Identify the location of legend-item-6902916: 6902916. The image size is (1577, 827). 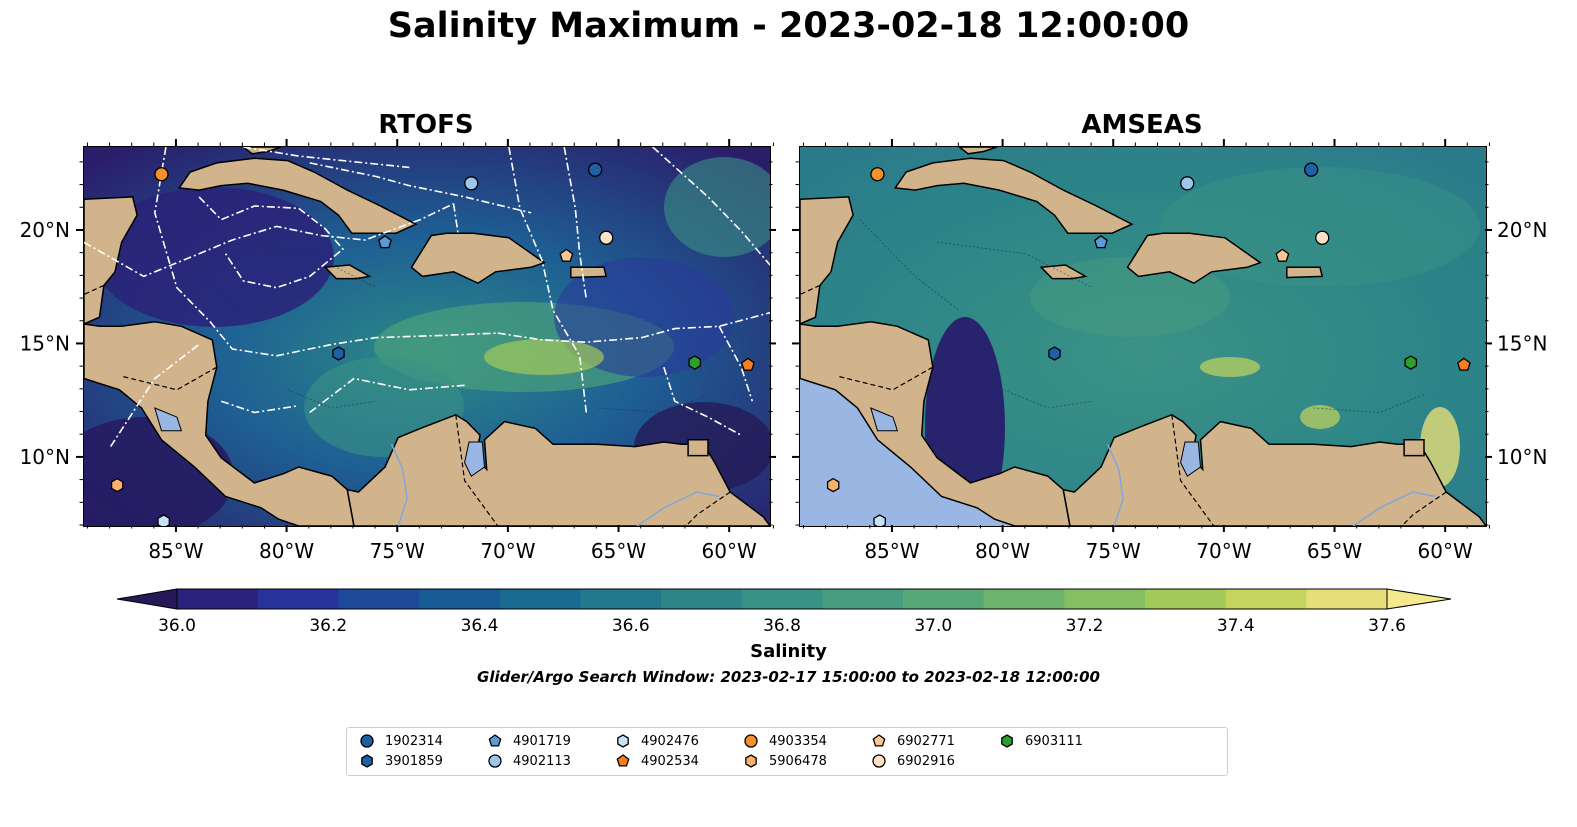
(913, 761).